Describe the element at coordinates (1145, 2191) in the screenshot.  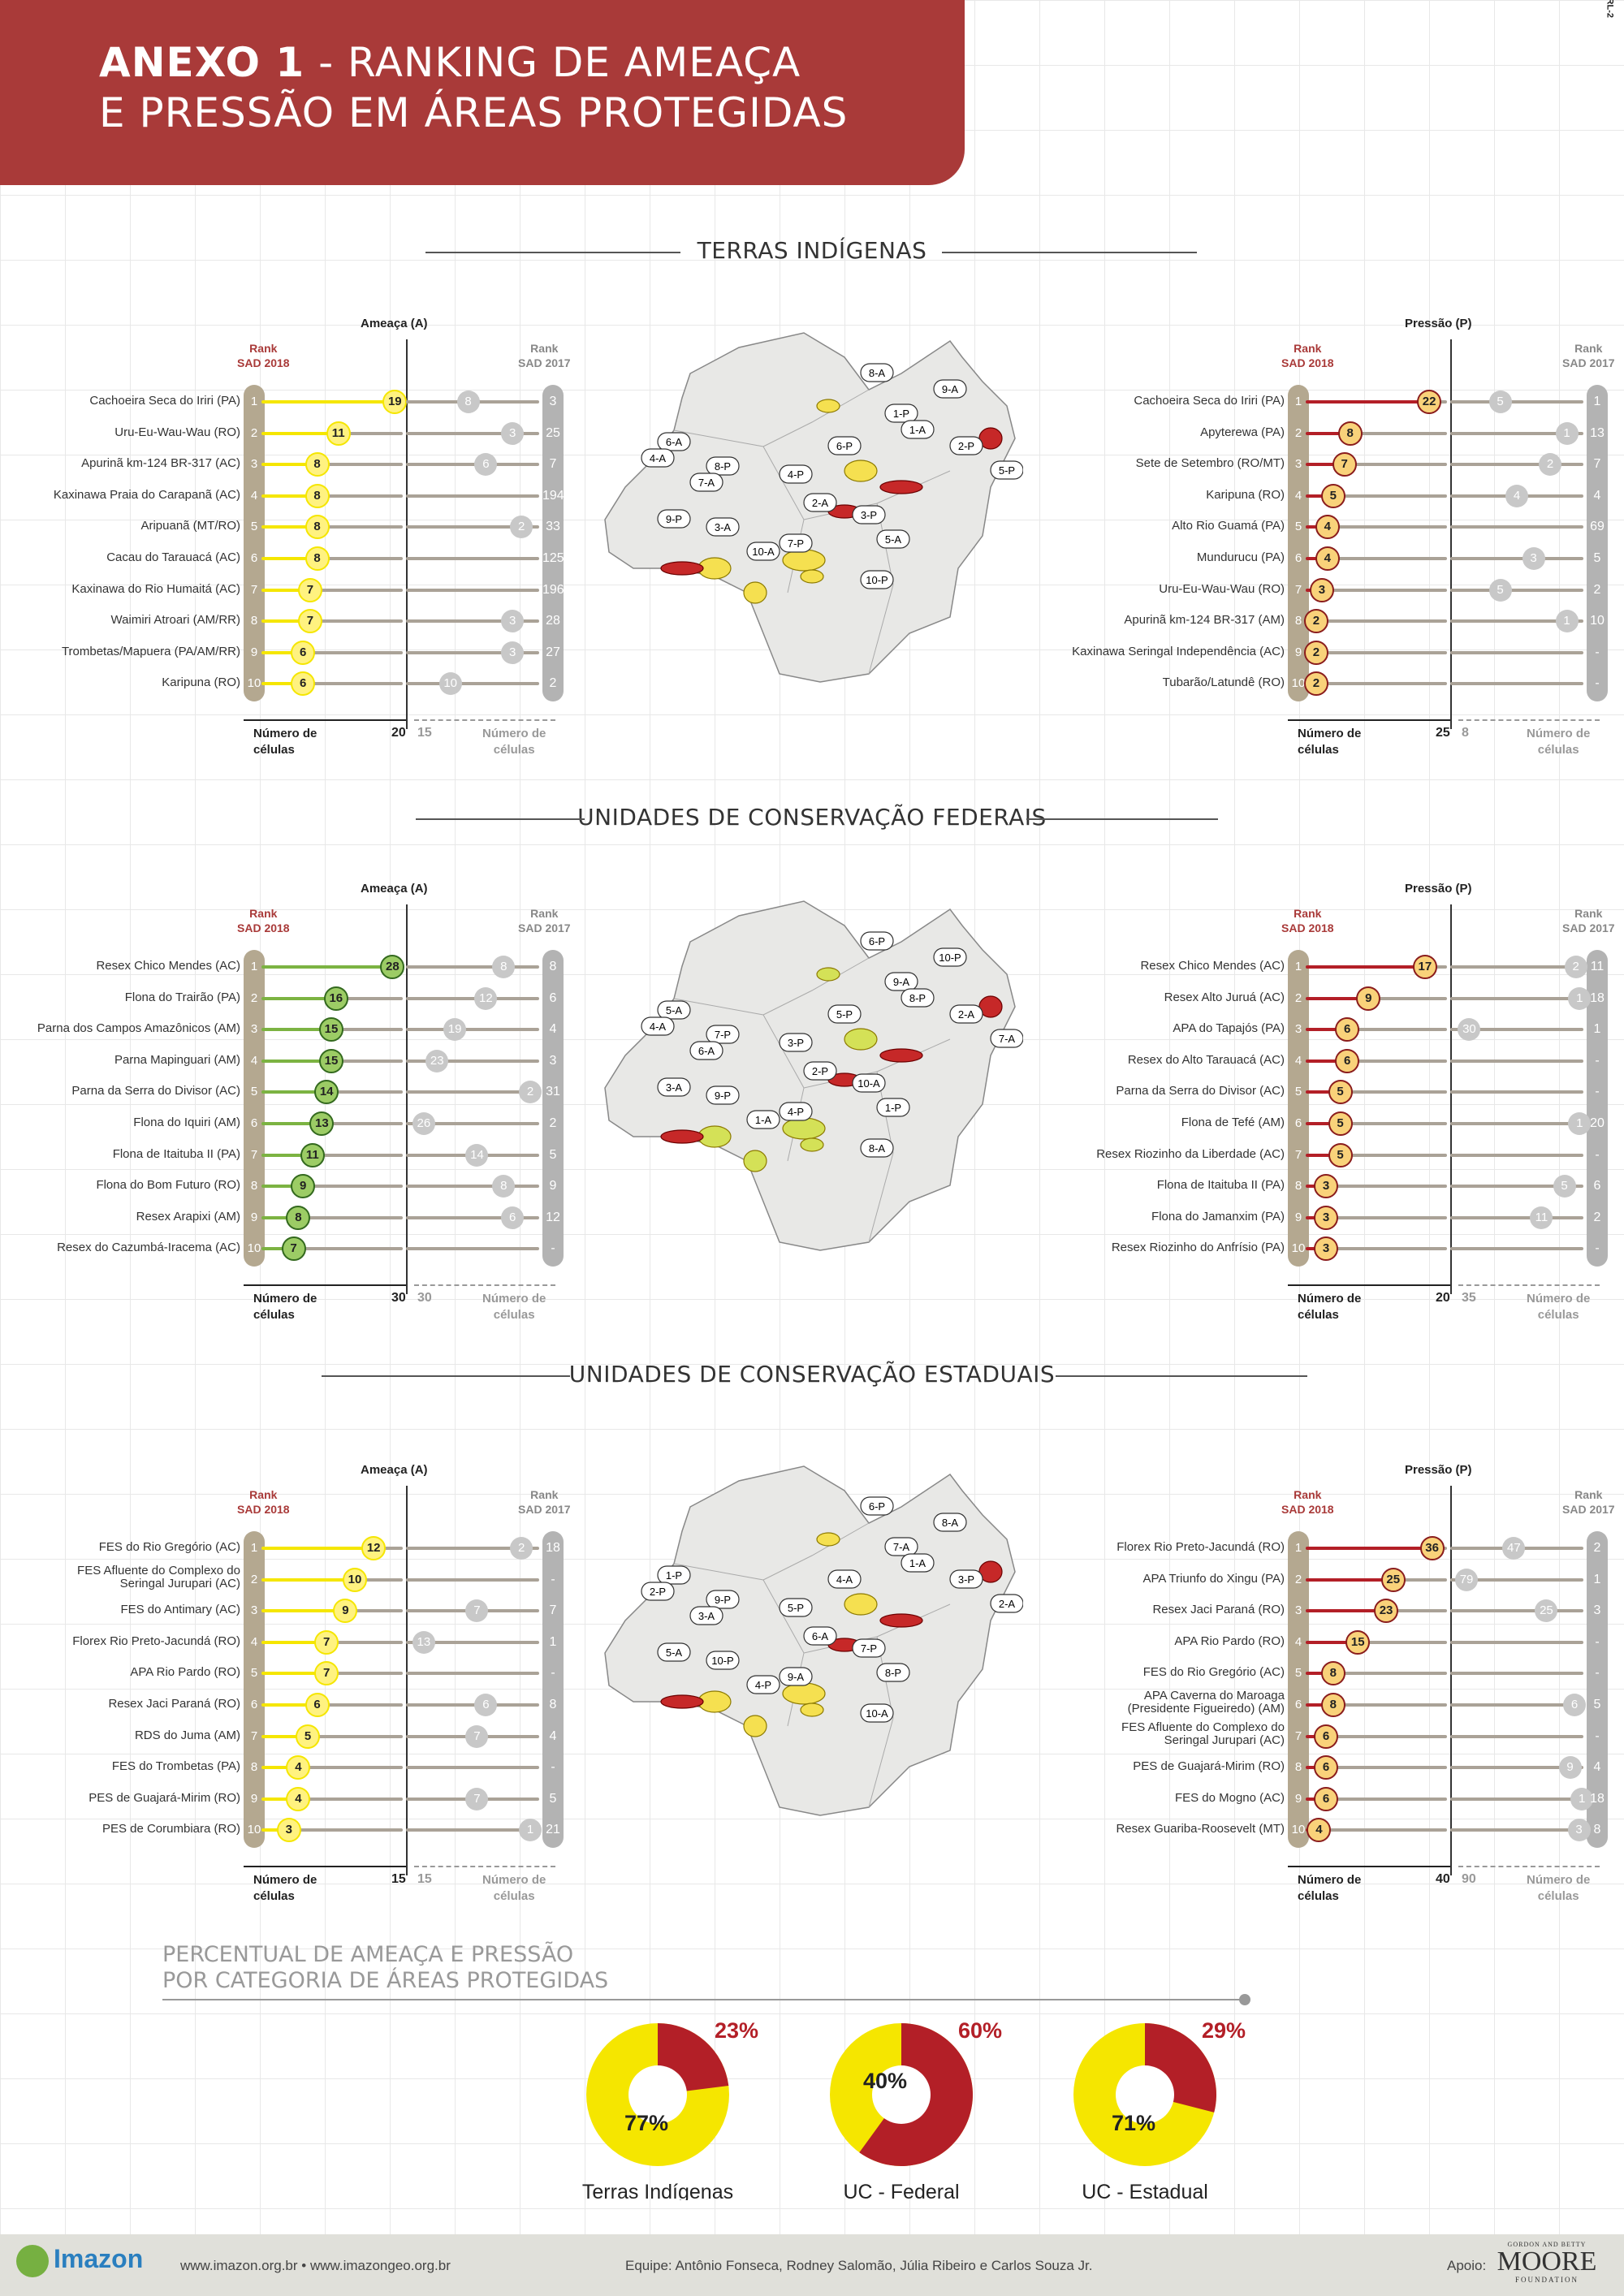
I see `donut-category-label: UC - Estadual` at that location.